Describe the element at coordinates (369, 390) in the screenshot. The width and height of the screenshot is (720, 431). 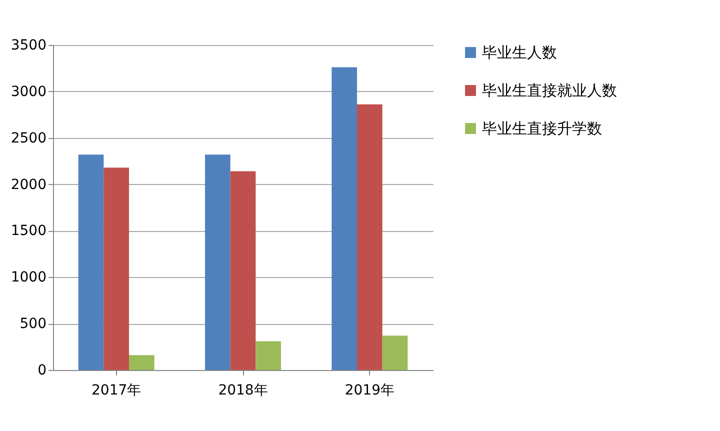
I see `x-tick-label: 2019年` at that location.